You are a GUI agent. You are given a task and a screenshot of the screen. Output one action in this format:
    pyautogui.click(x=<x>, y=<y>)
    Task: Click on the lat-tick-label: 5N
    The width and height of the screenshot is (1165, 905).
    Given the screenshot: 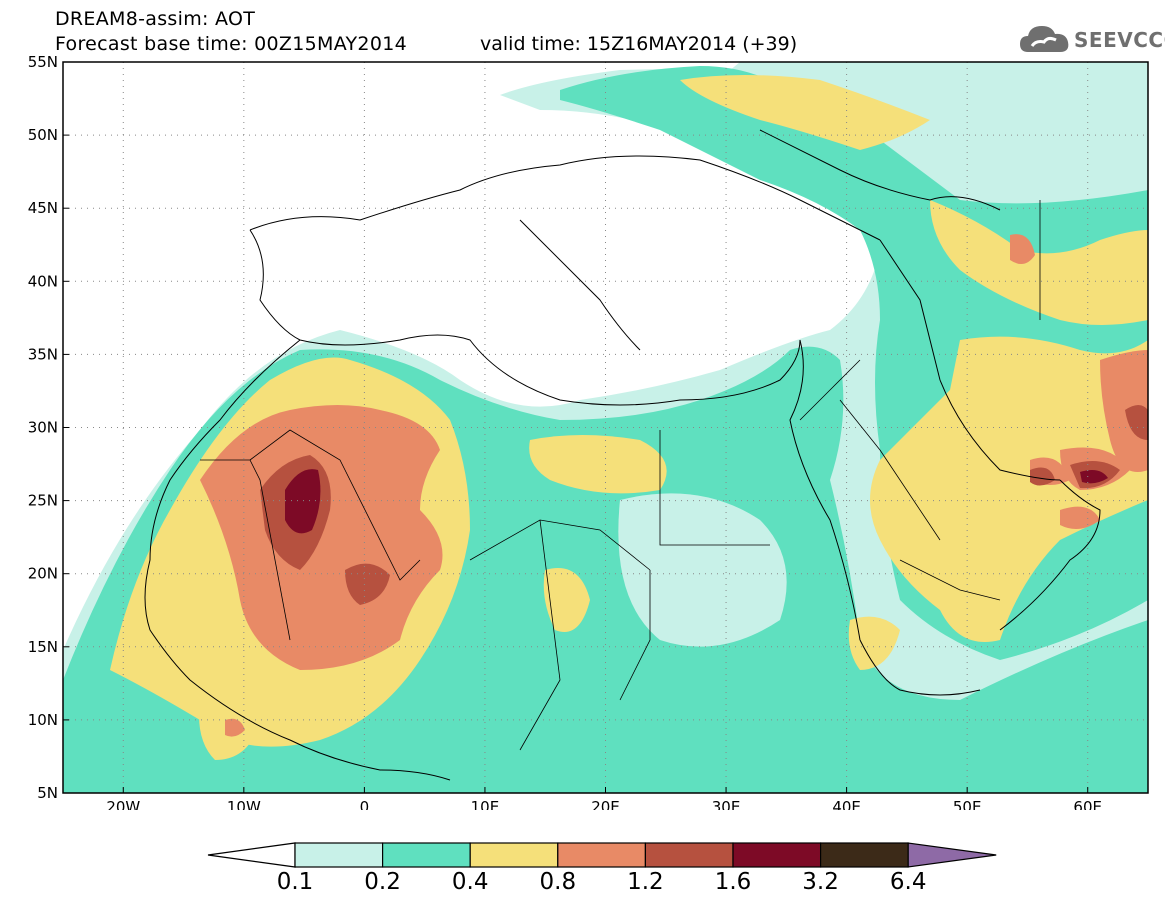 What is the action you would take?
    pyautogui.click(x=47, y=793)
    